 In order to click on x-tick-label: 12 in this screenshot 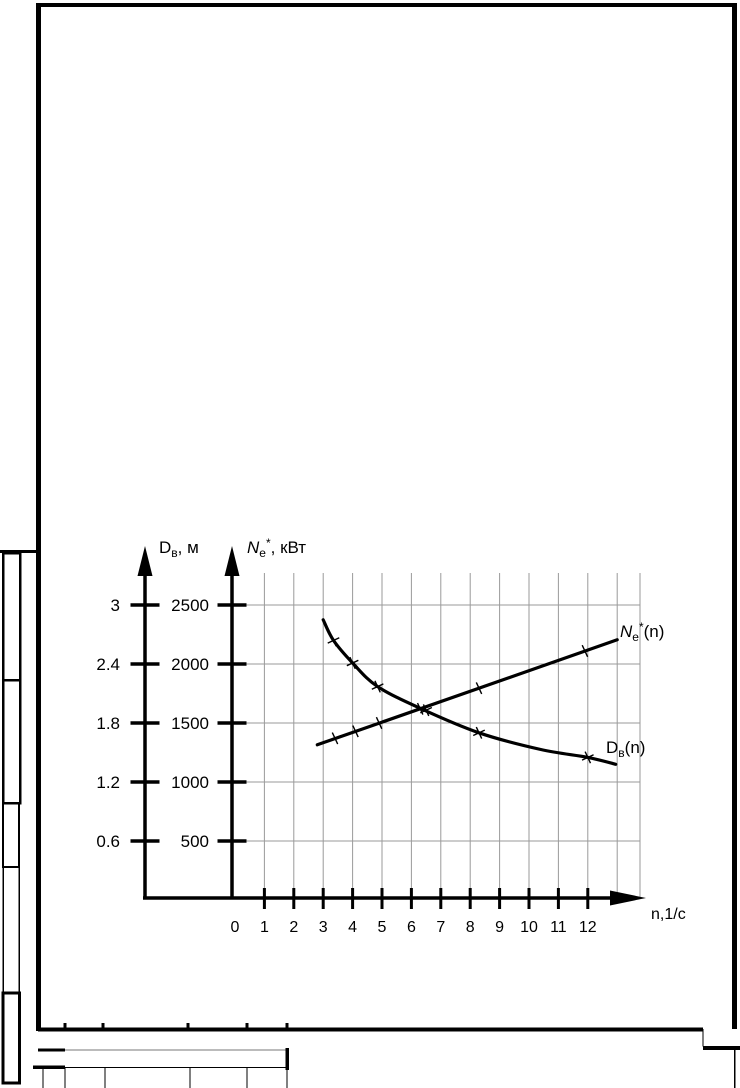, I will do `click(588, 927)`.